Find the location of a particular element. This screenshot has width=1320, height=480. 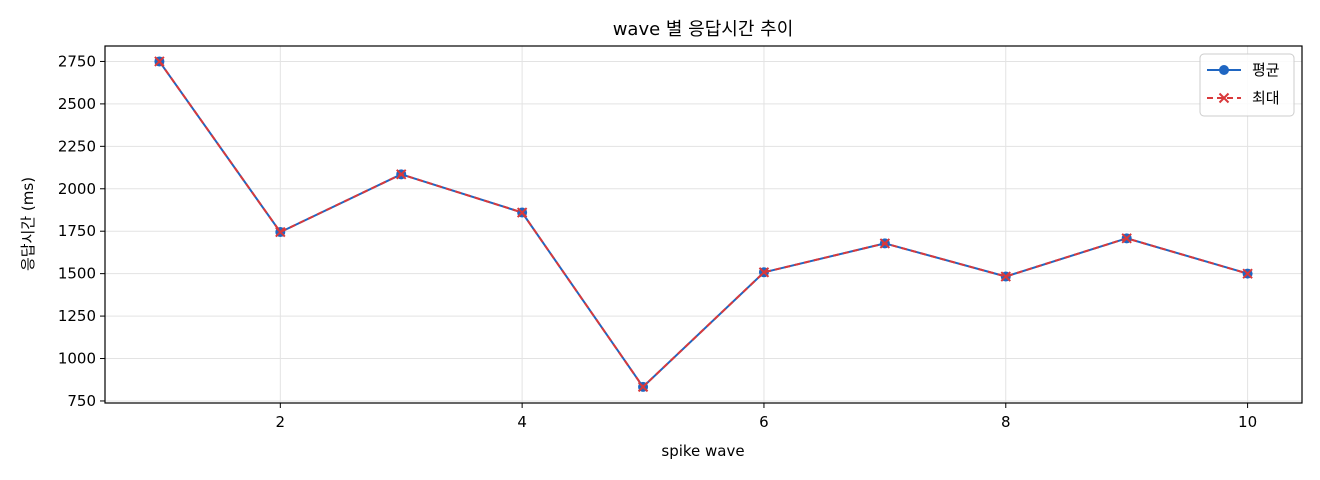

x-axis-label: spike wave is located at coordinates (702, 451).